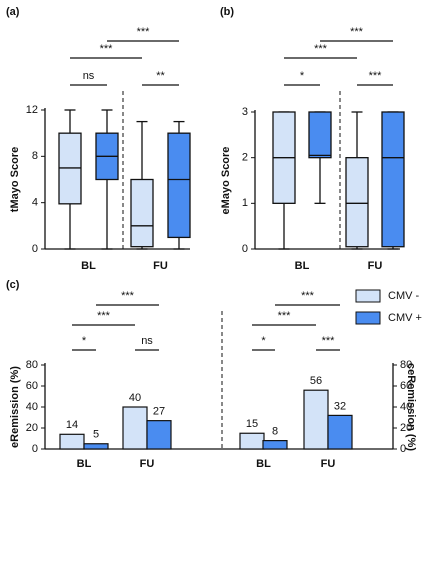 This screenshot has width=426, height=561. What do you see at coordinates (405, 318) in the screenshot?
I see `legend-label: CMV +` at bounding box center [405, 318].